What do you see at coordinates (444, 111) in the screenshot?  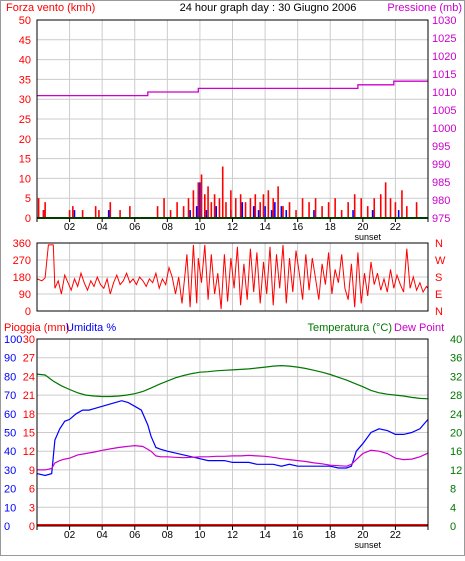 I see `pressure-tick-label: 1005` at bounding box center [444, 111].